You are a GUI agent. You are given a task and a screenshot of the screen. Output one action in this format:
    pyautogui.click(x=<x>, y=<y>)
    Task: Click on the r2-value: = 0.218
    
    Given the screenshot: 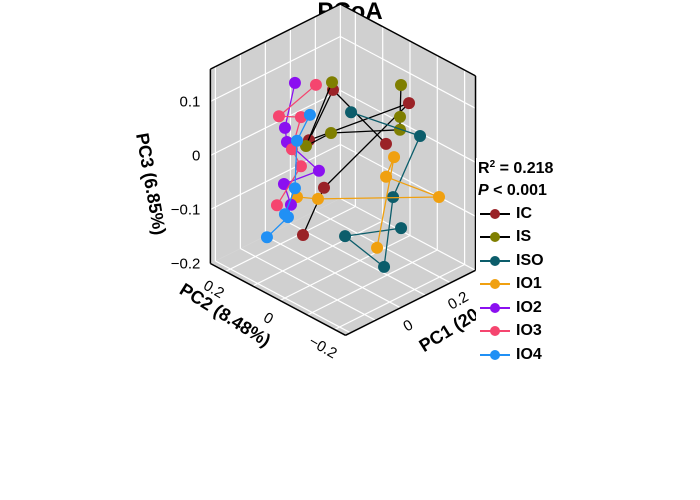 What is the action you would take?
    pyautogui.click(x=524, y=168)
    